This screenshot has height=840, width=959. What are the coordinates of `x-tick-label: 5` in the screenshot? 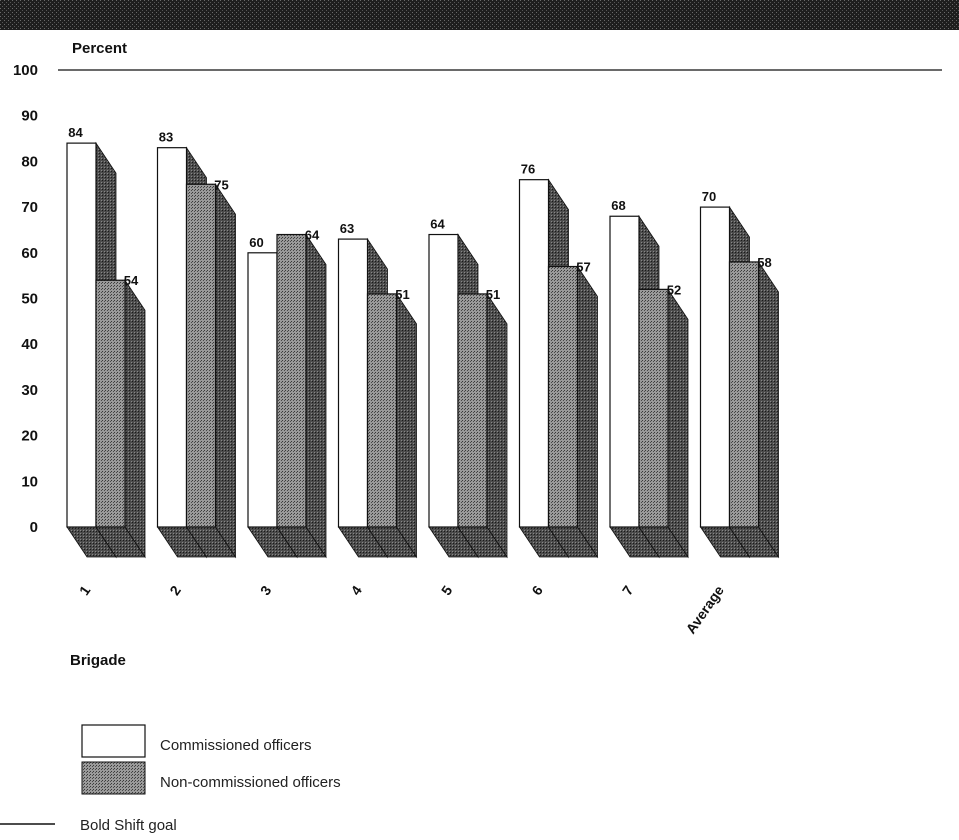 It's located at (447, 590).